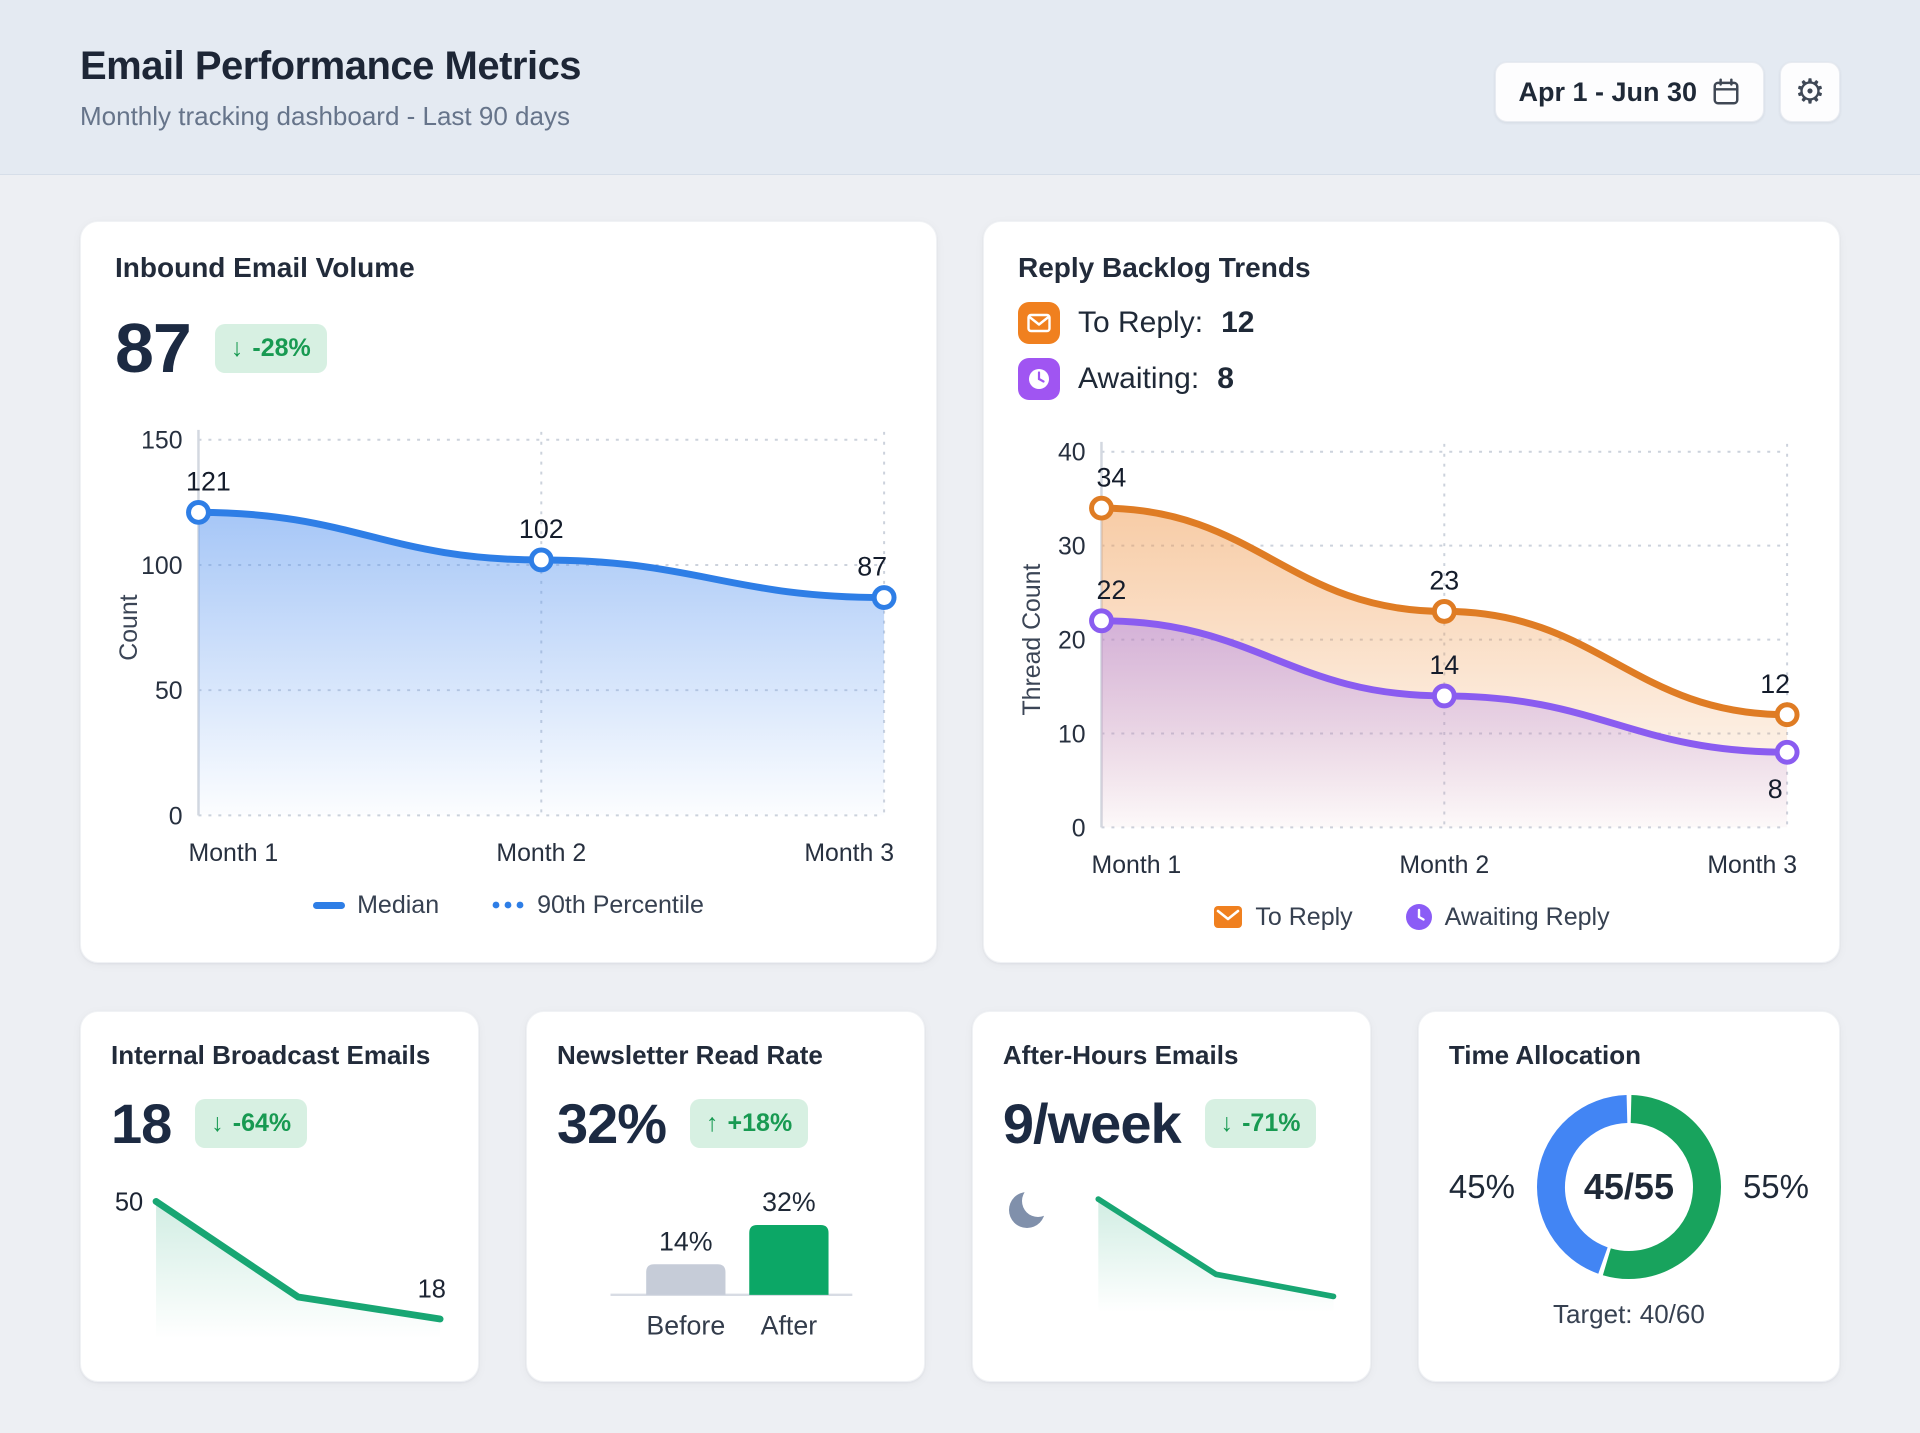  What do you see at coordinates (331, 66) in the screenshot?
I see `page-title: Email Performance Metrics` at bounding box center [331, 66].